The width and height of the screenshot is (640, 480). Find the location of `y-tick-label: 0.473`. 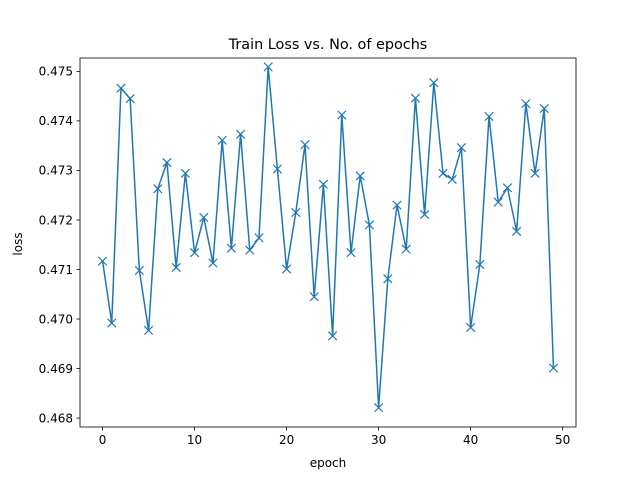

y-tick-label: 0.473 is located at coordinates (56, 171).